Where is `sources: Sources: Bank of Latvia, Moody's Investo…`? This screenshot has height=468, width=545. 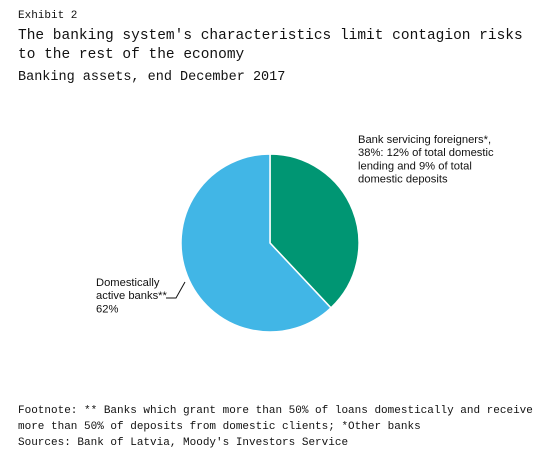
sources: Sources: Bank of Latvia, Moody's Investo… is located at coordinates (183, 443).